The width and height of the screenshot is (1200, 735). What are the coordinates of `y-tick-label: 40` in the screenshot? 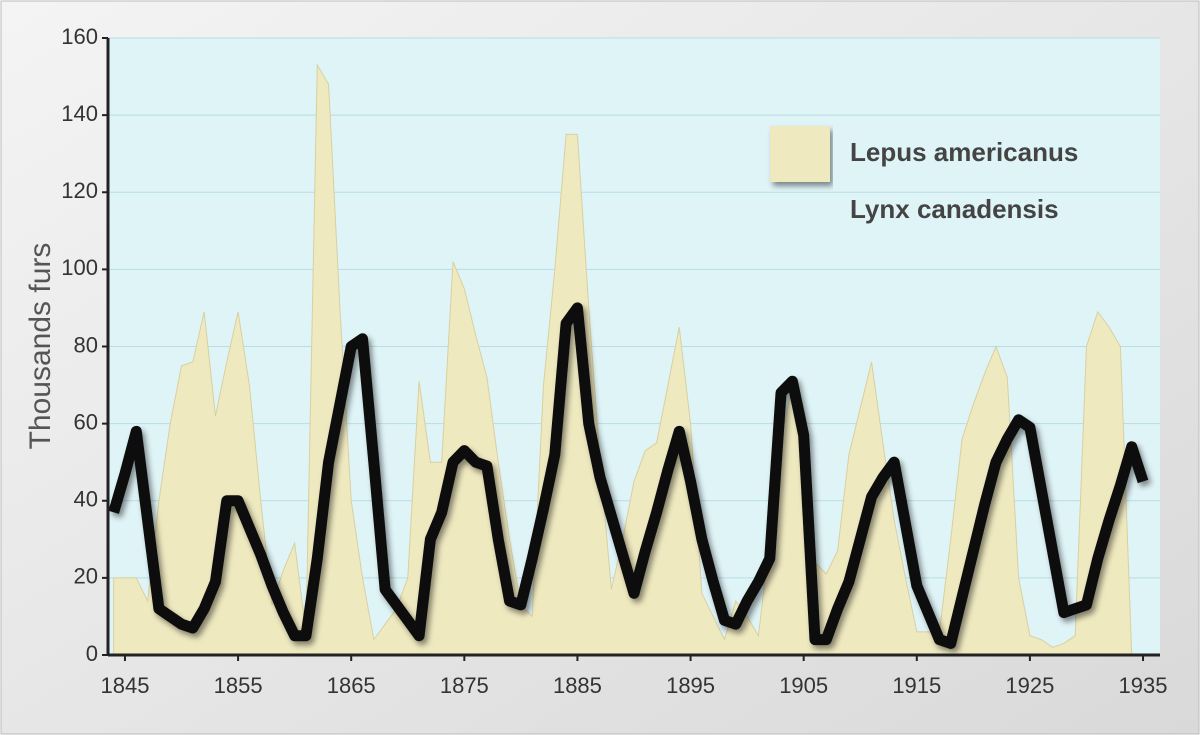 It's located at (86, 499).